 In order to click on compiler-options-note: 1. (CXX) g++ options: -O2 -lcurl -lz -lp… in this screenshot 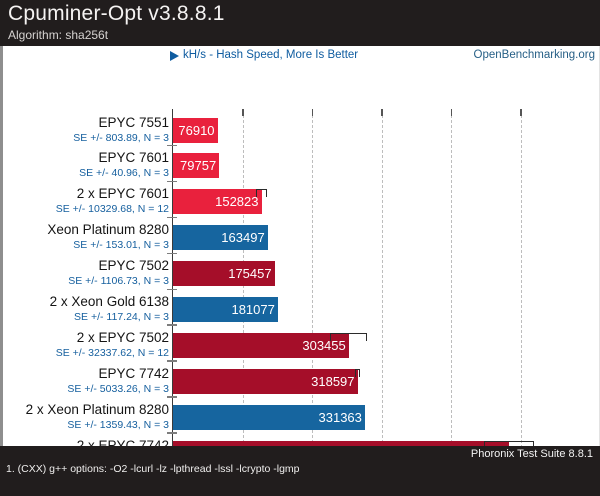, I will do `click(153, 469)`.